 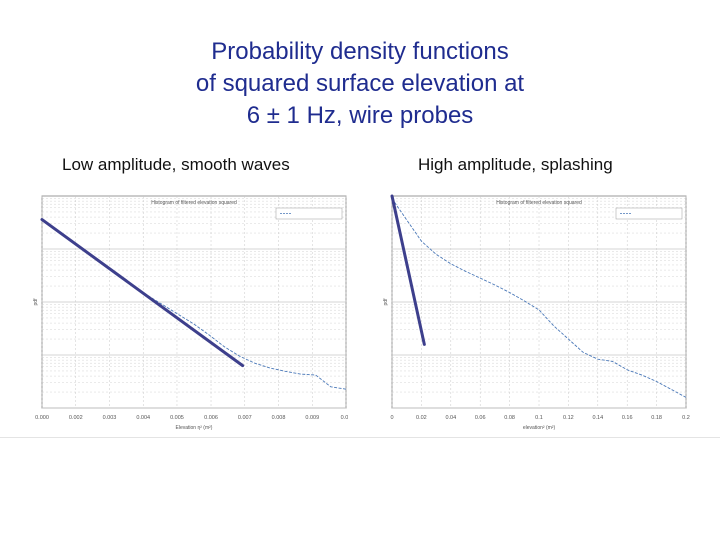 I want to click on right-x-tick-label: 0.14, so click(x=597, y=418).